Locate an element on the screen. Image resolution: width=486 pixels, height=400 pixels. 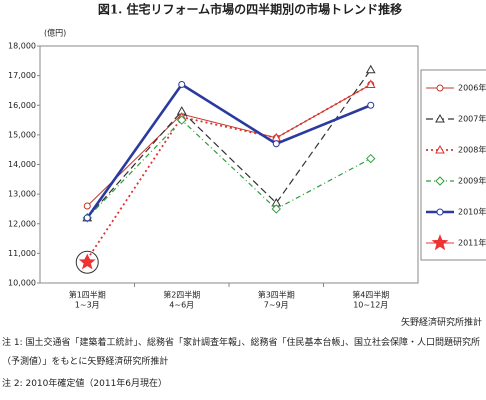
x-tick-label: 4~6月 is located at coordinates (181, 305).